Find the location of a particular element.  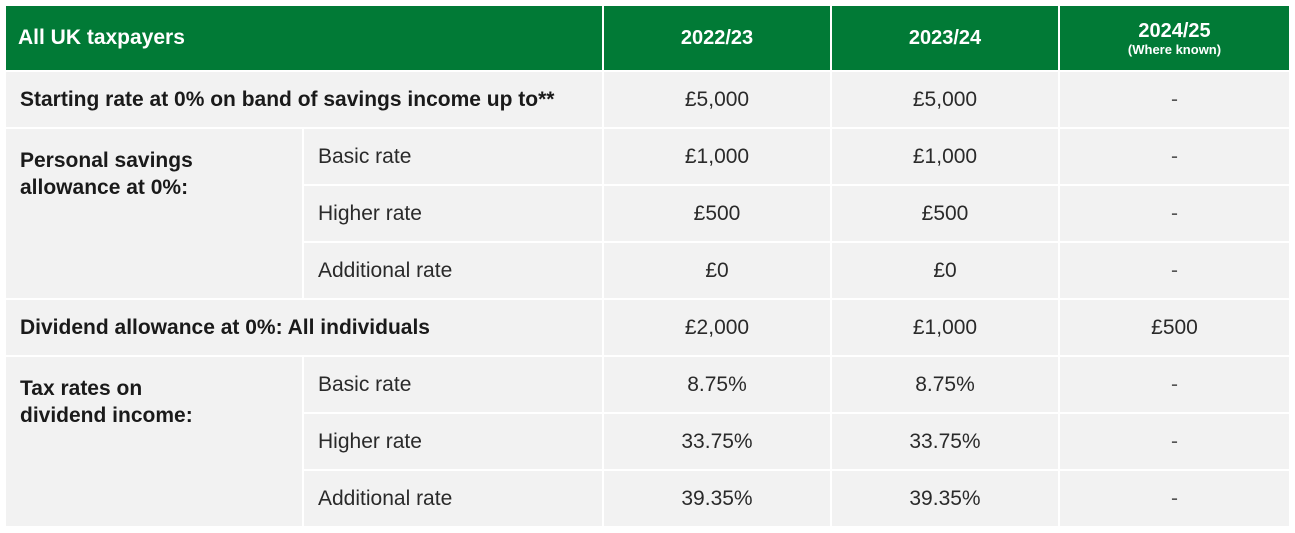

header-year-2024-25: 2024/25 (Where known) is located at coordinates (1174, 38).